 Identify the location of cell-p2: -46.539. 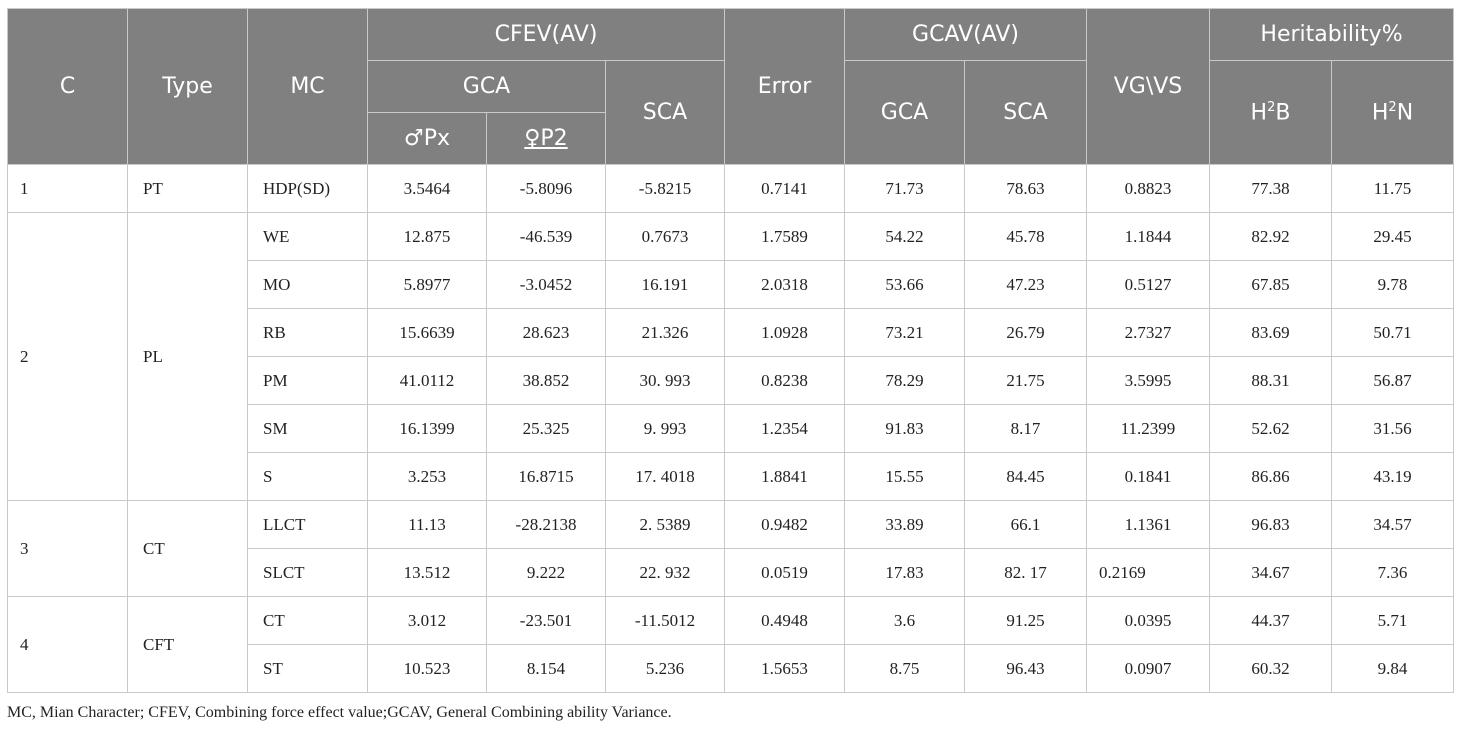
(546, 236).